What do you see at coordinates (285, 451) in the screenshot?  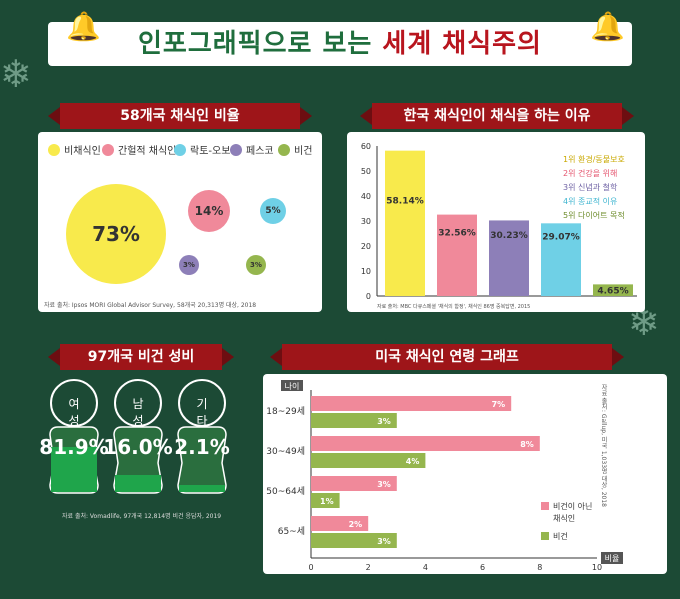 I see `category-label: 30~49세` at bounding box center [285, 451].